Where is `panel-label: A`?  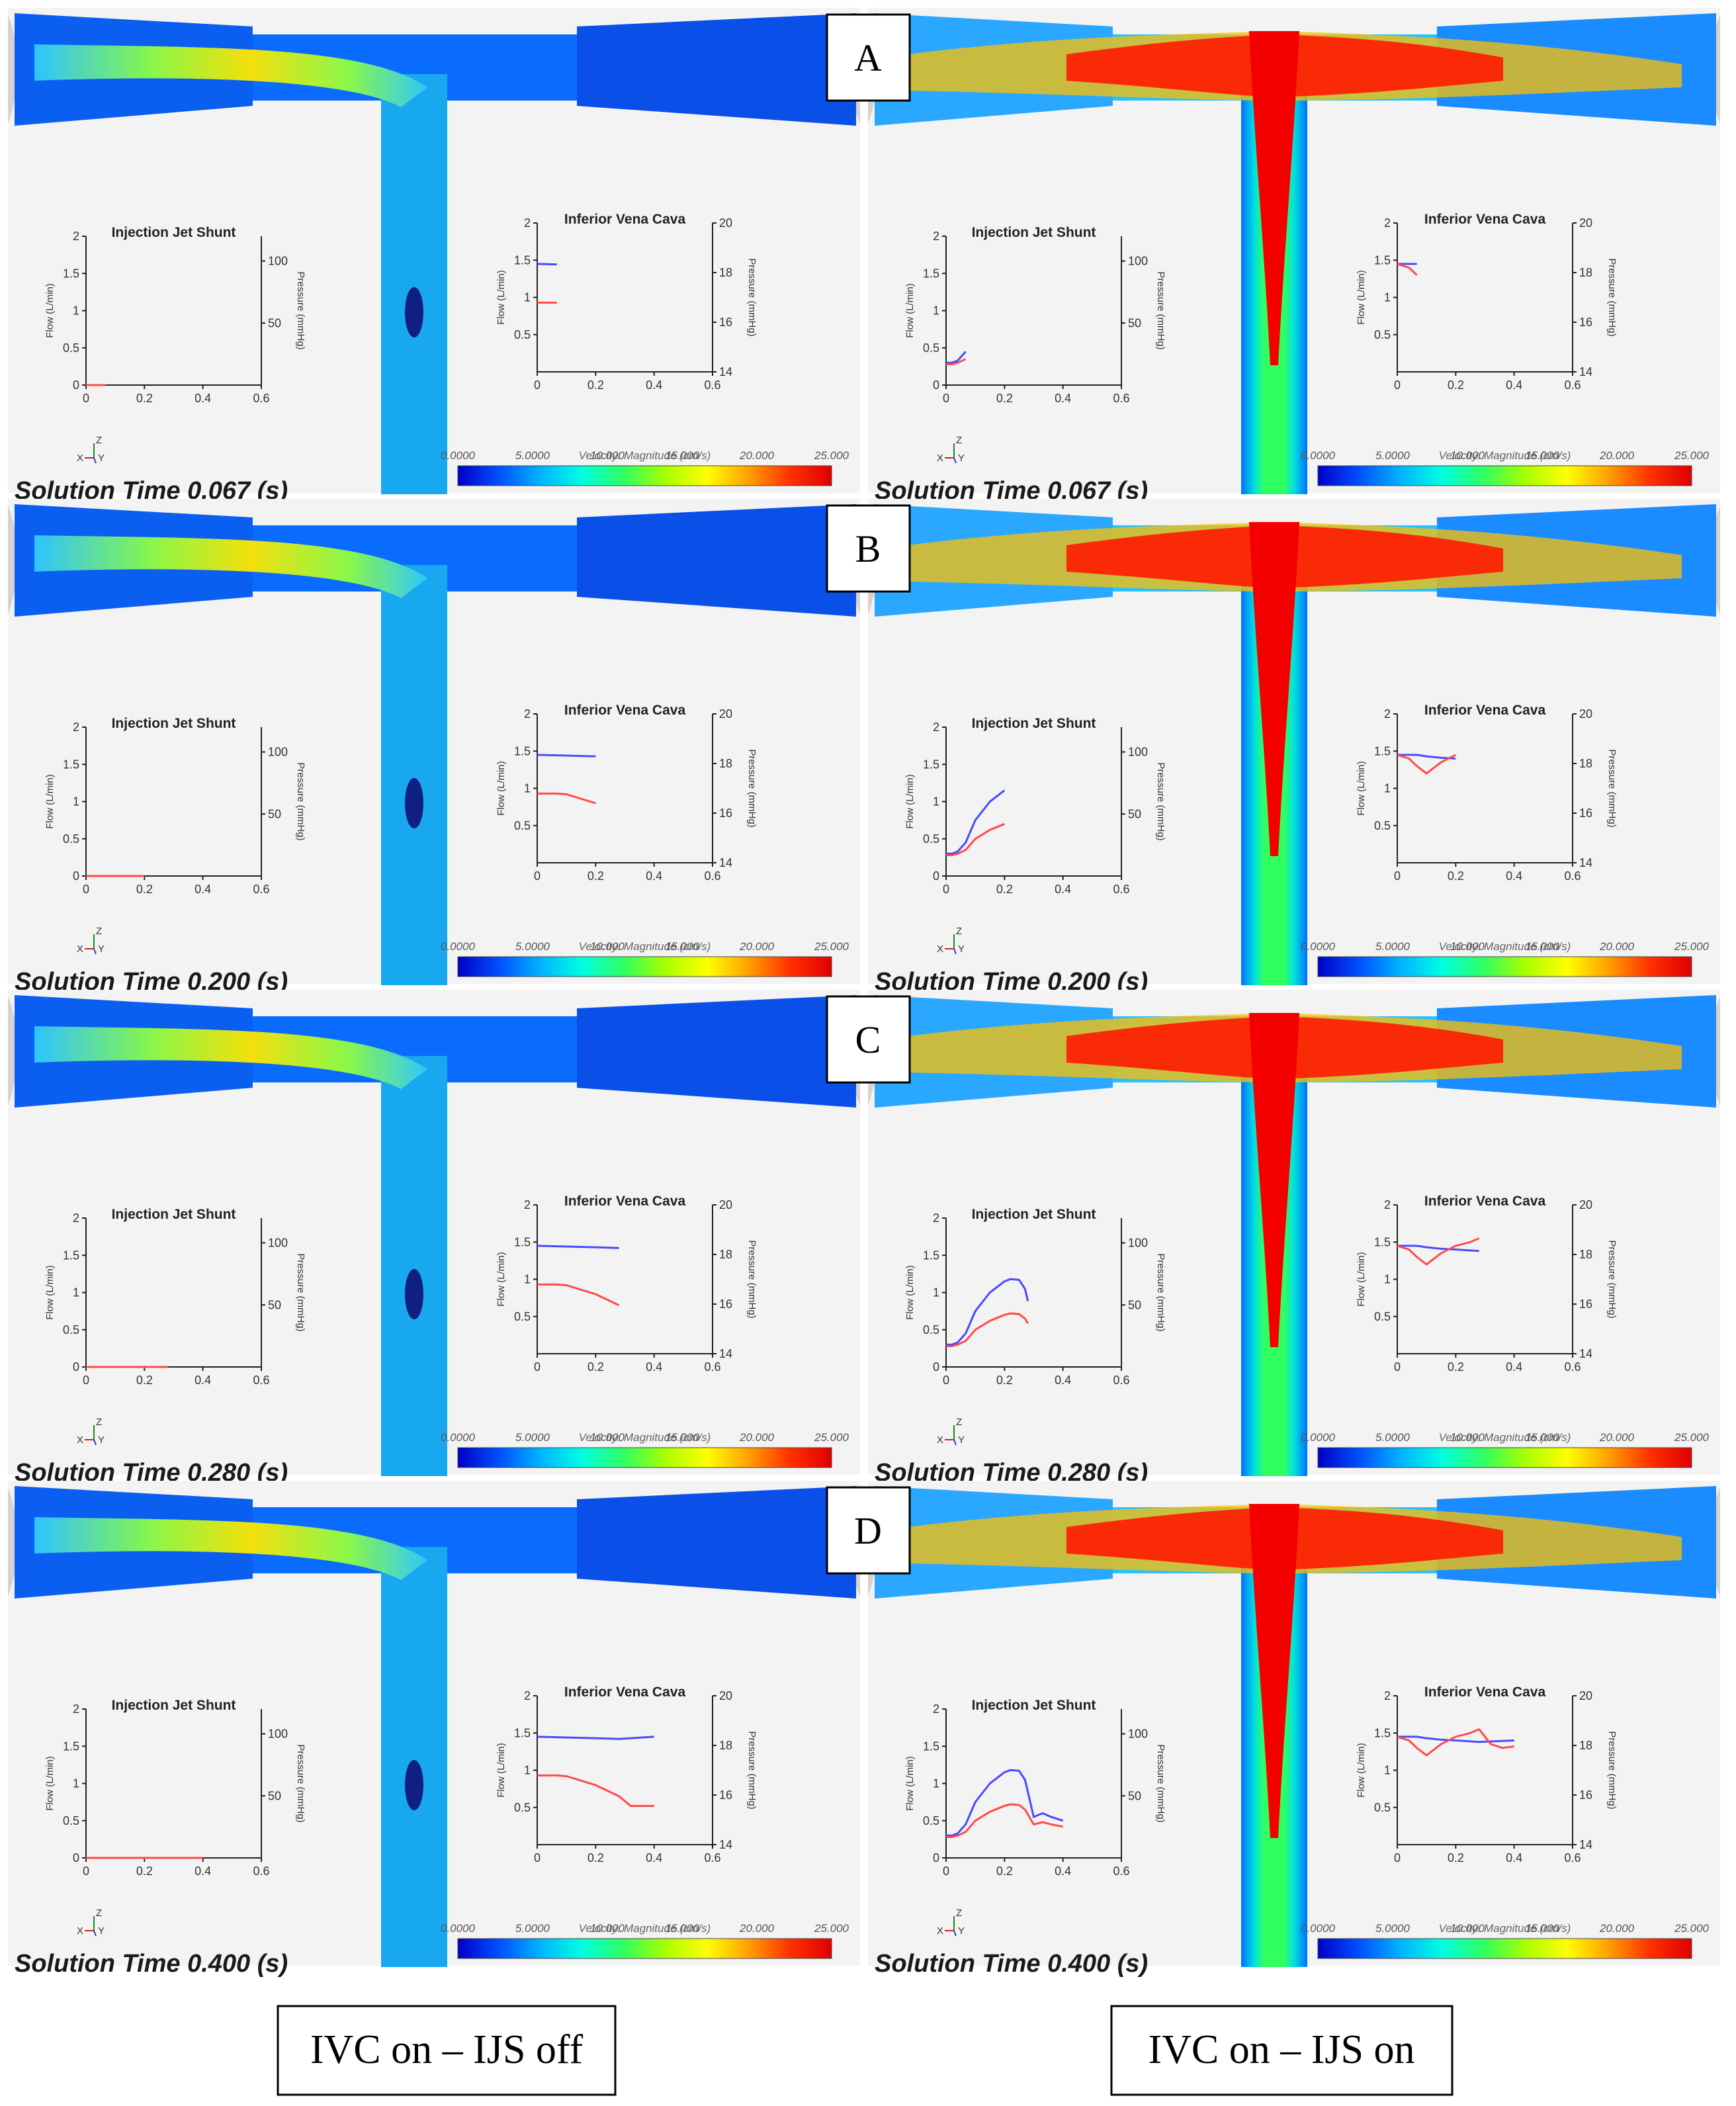
panel-label: A is located at coordinates (868, 57).